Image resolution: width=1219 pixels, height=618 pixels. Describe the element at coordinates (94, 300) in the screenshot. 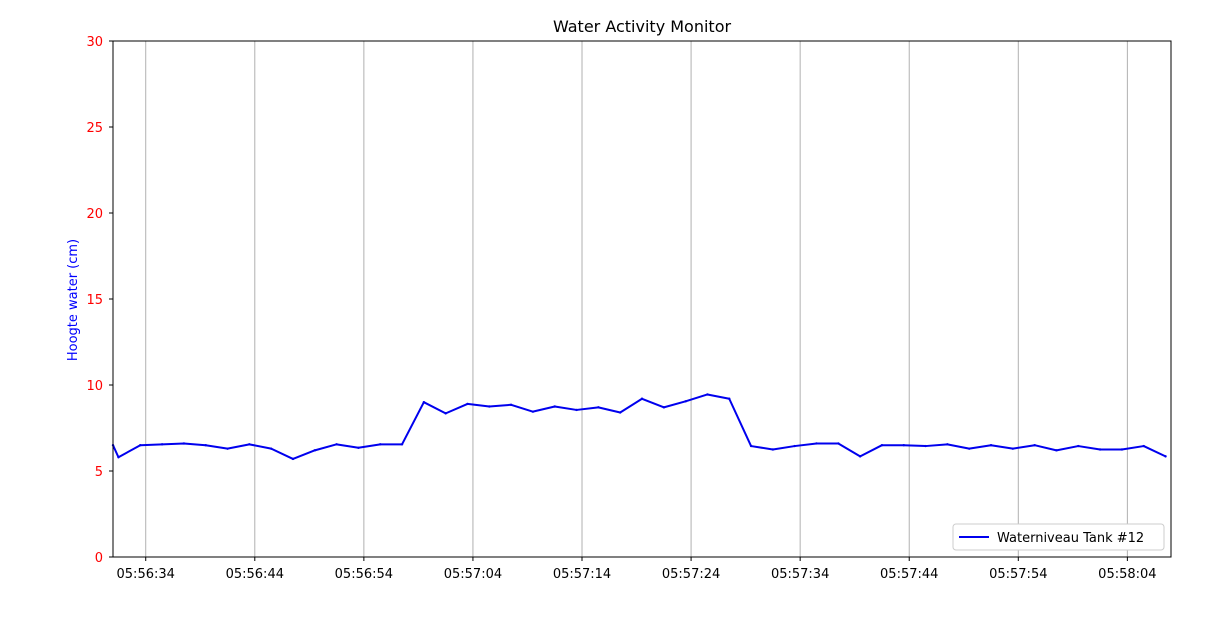

I see `y-tick-label: 15` at that location.